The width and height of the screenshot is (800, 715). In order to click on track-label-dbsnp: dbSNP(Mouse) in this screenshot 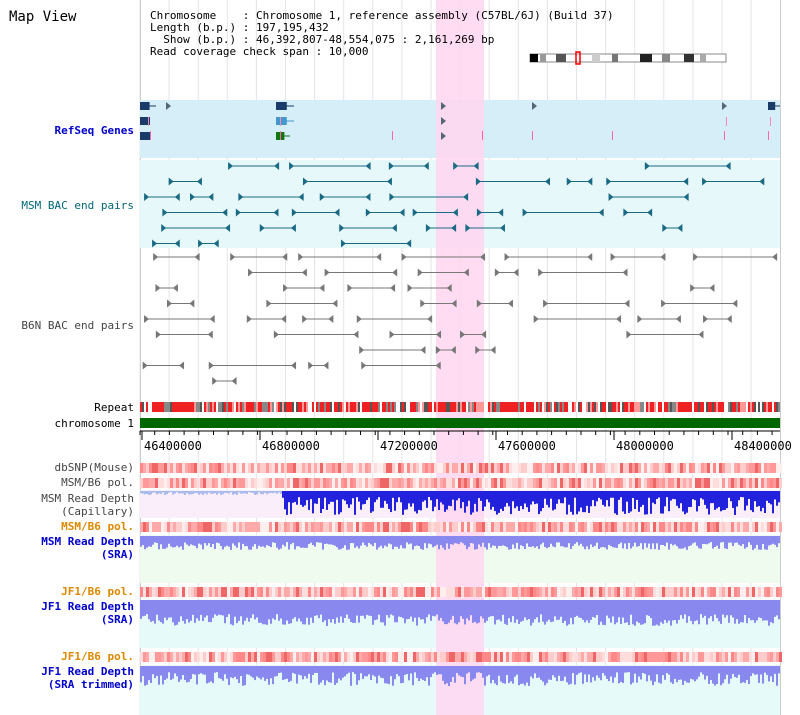, I will do `click(94, 467)`.